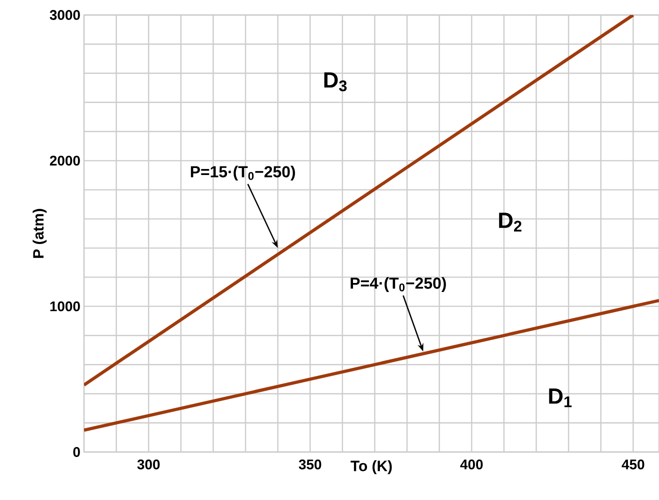 This screenshot has width=659, height=500. What do you see at coordinates (148, 465) in the screenshot?
I see `x-tick-label: 300` at bounding box center [148, 465].